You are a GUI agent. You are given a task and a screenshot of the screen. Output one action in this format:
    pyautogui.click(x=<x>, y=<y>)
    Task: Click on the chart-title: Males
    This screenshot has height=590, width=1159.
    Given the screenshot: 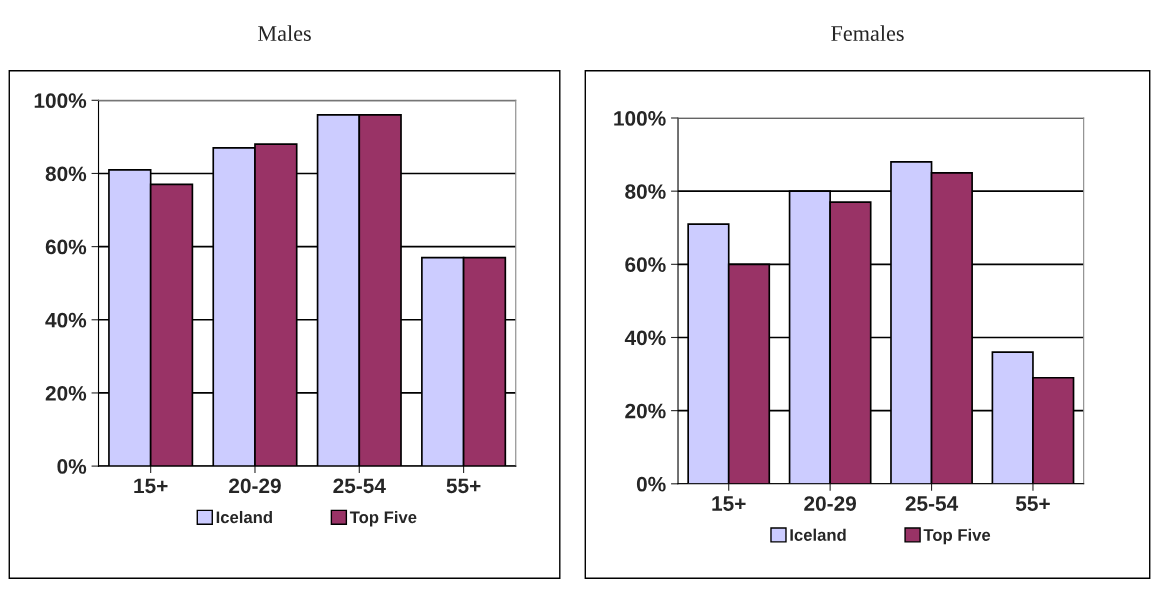 What is the action you would take?
    pyautogui.click(x=284, y=33)
    